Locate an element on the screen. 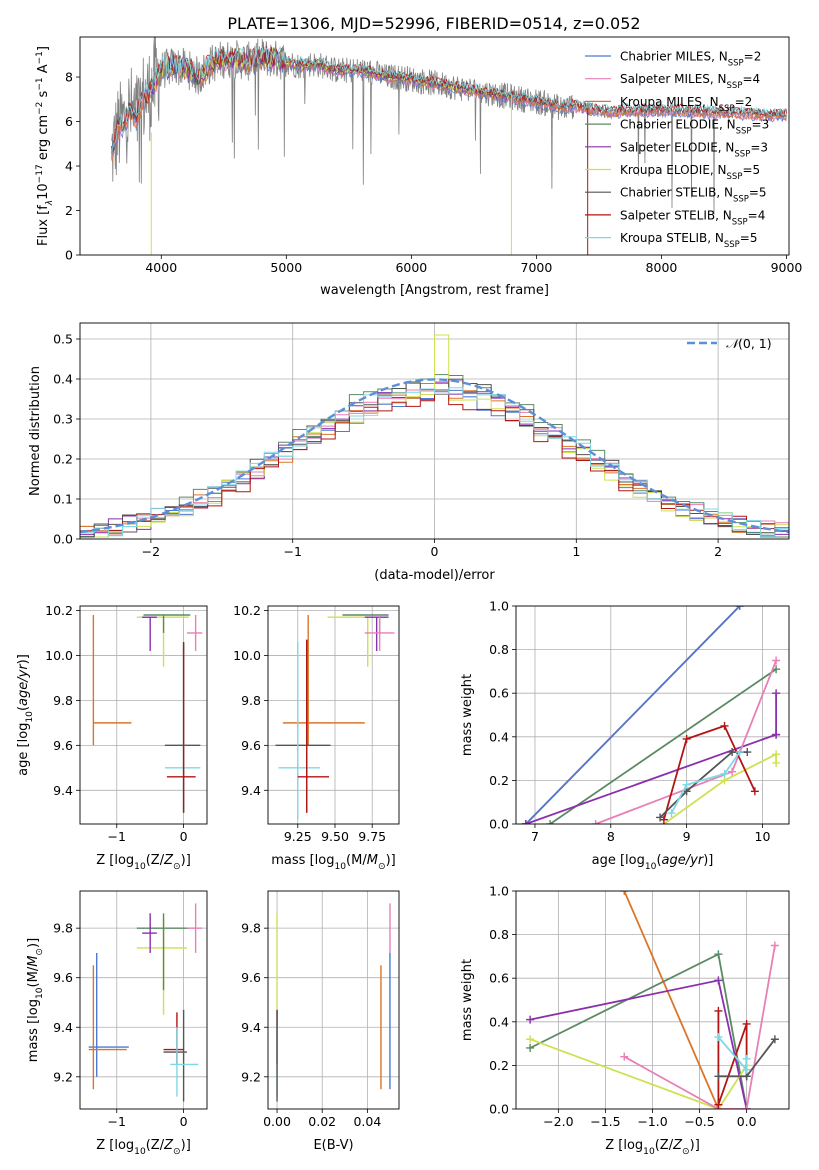  y-tick-label: 0.5 is located at coordinates (63, 339).